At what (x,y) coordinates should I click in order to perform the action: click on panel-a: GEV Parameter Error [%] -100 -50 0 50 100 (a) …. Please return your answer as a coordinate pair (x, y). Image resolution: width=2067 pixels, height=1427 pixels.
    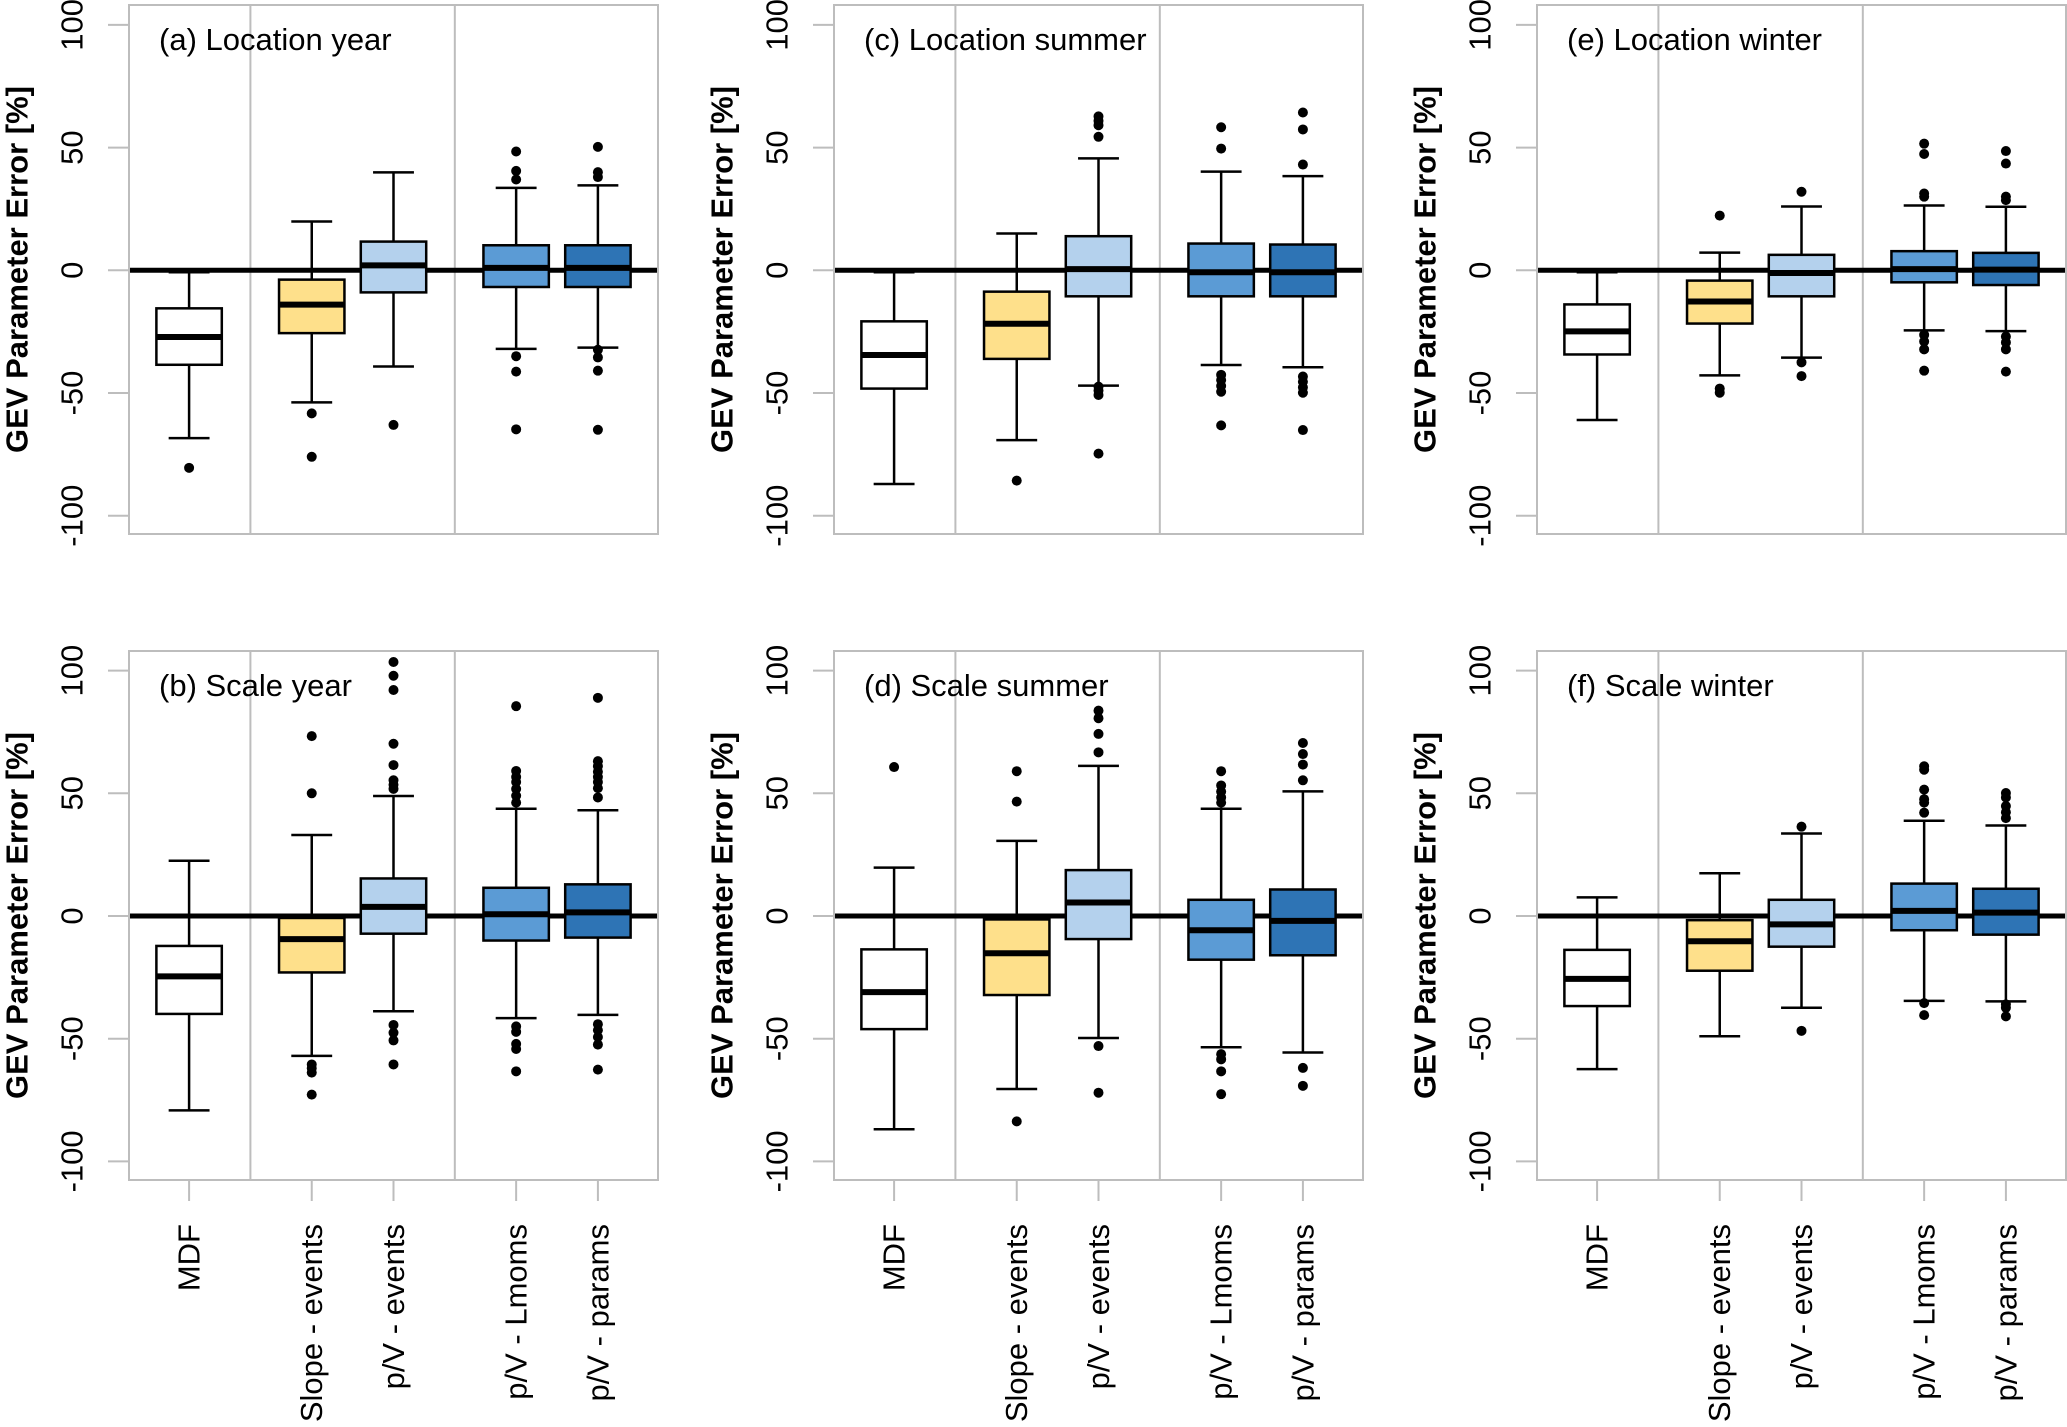
    Looking at the image, I should click on (329, 273).